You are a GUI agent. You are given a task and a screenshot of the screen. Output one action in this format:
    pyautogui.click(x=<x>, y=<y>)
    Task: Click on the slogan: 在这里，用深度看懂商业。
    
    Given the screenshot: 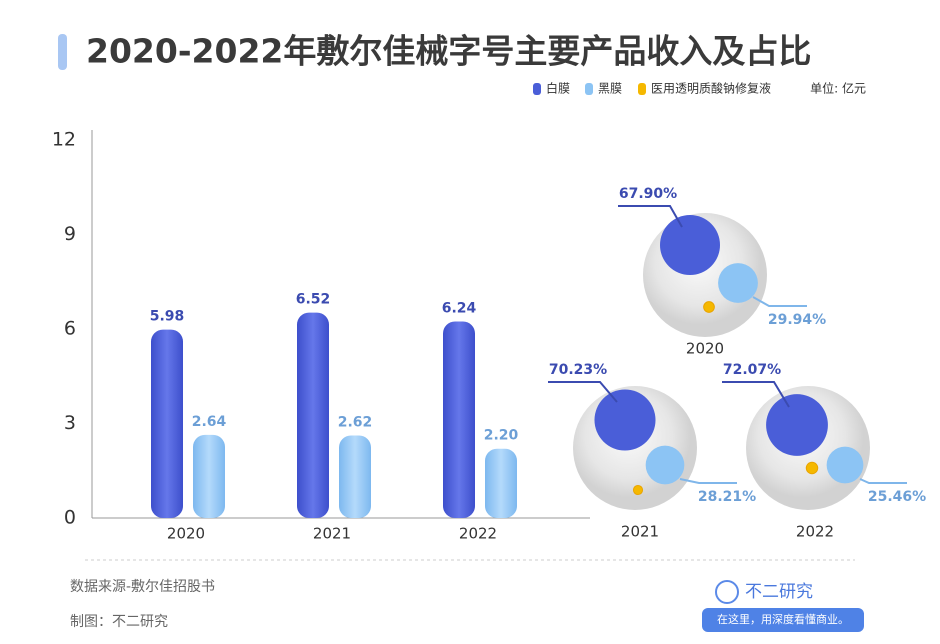 What is the action you would take?
    pyautogui.click(x=783, y=619)
    